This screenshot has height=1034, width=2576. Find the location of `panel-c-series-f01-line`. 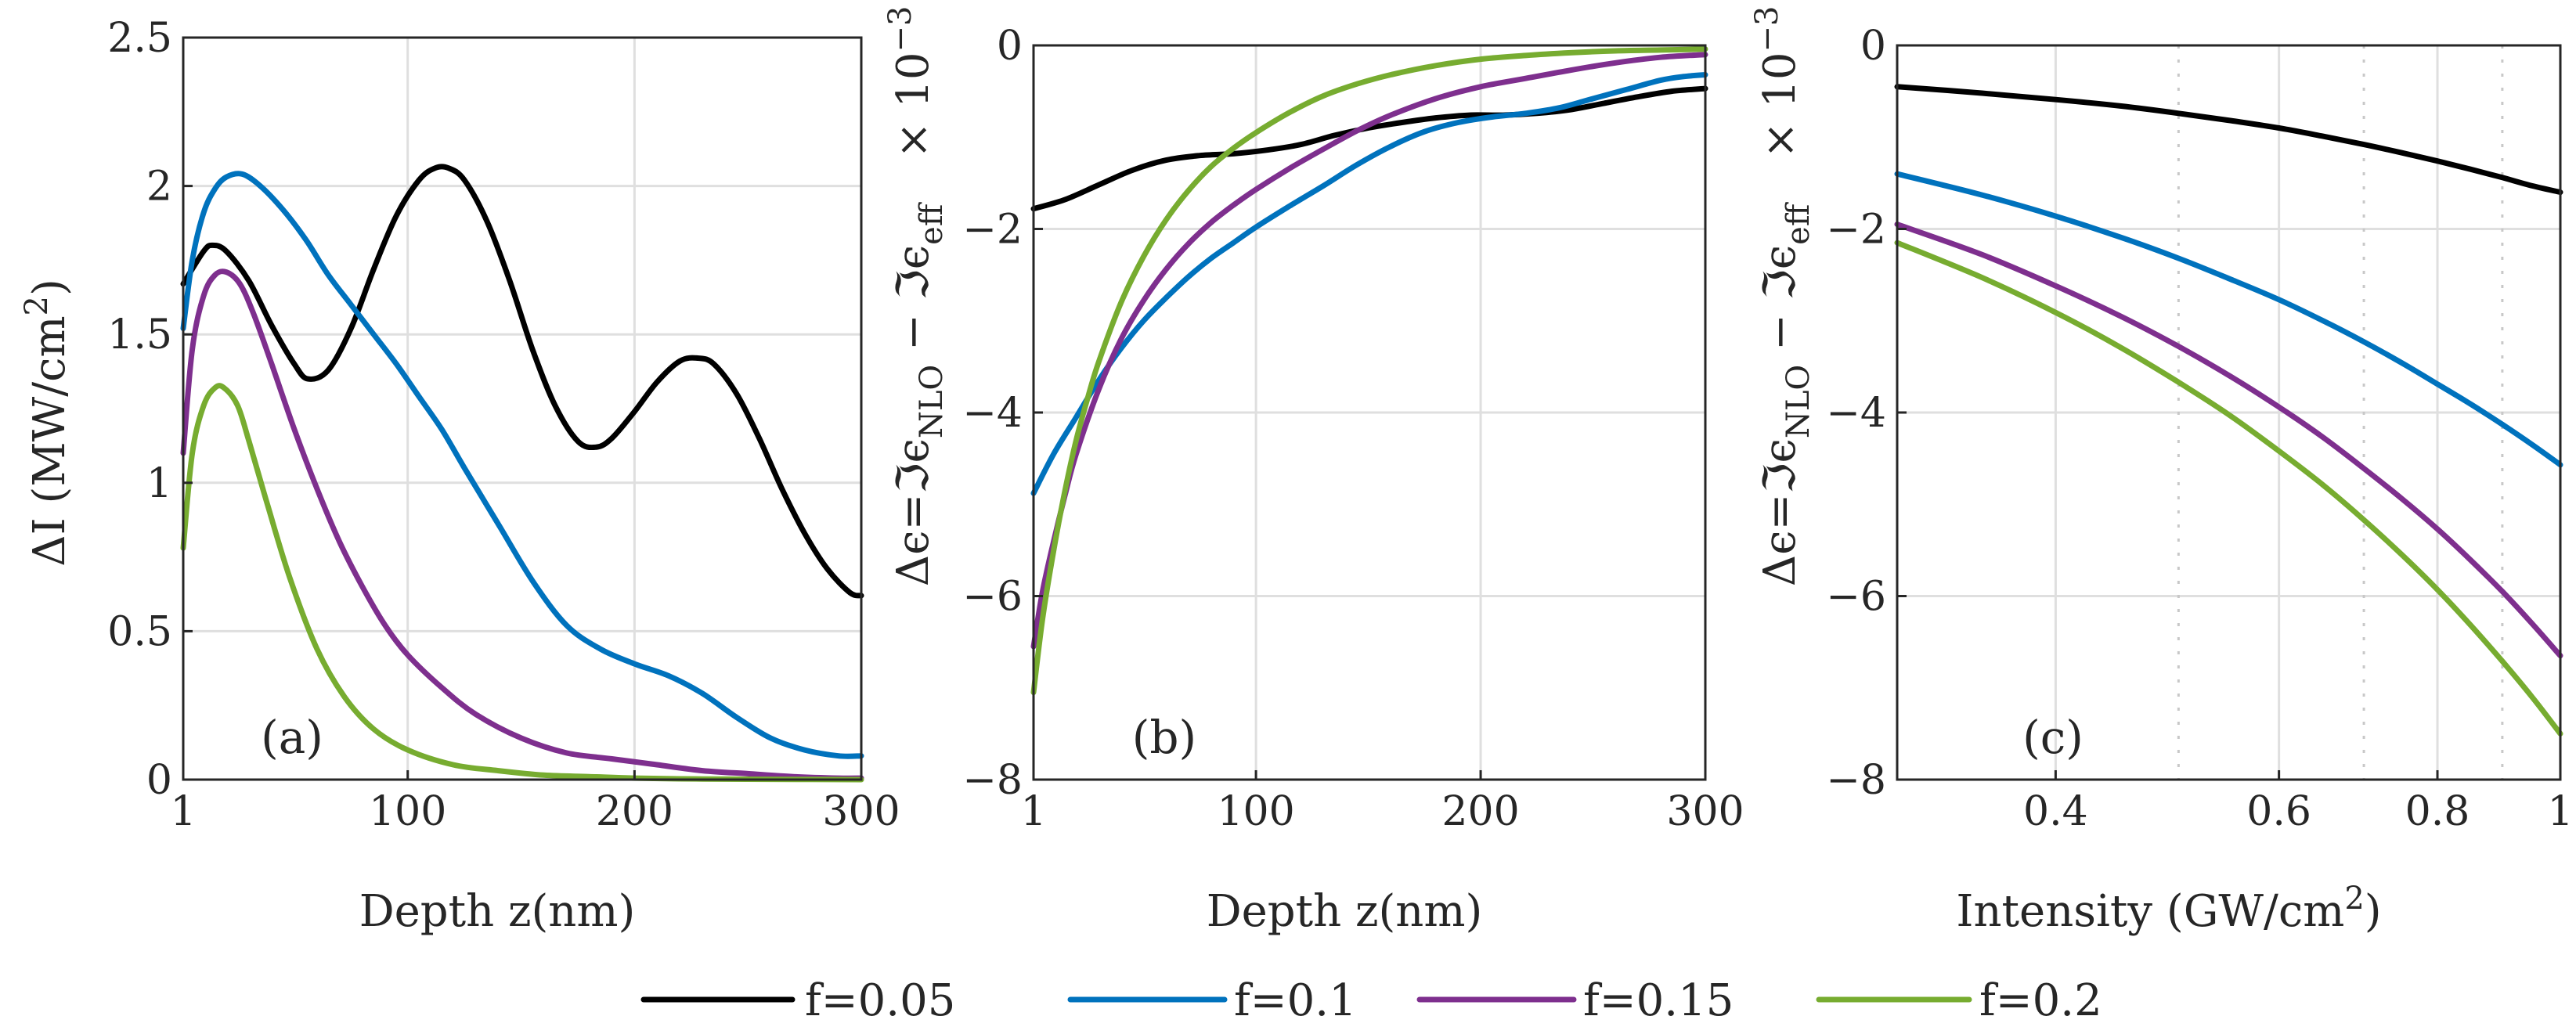

panel-c-series-f01-line is located at coordinates (2228, 319).